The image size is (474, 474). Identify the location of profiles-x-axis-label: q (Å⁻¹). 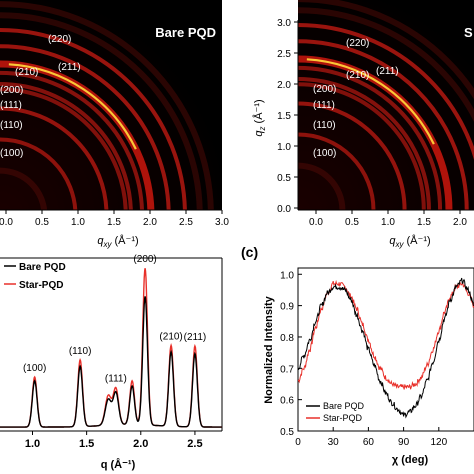
(118, 464).